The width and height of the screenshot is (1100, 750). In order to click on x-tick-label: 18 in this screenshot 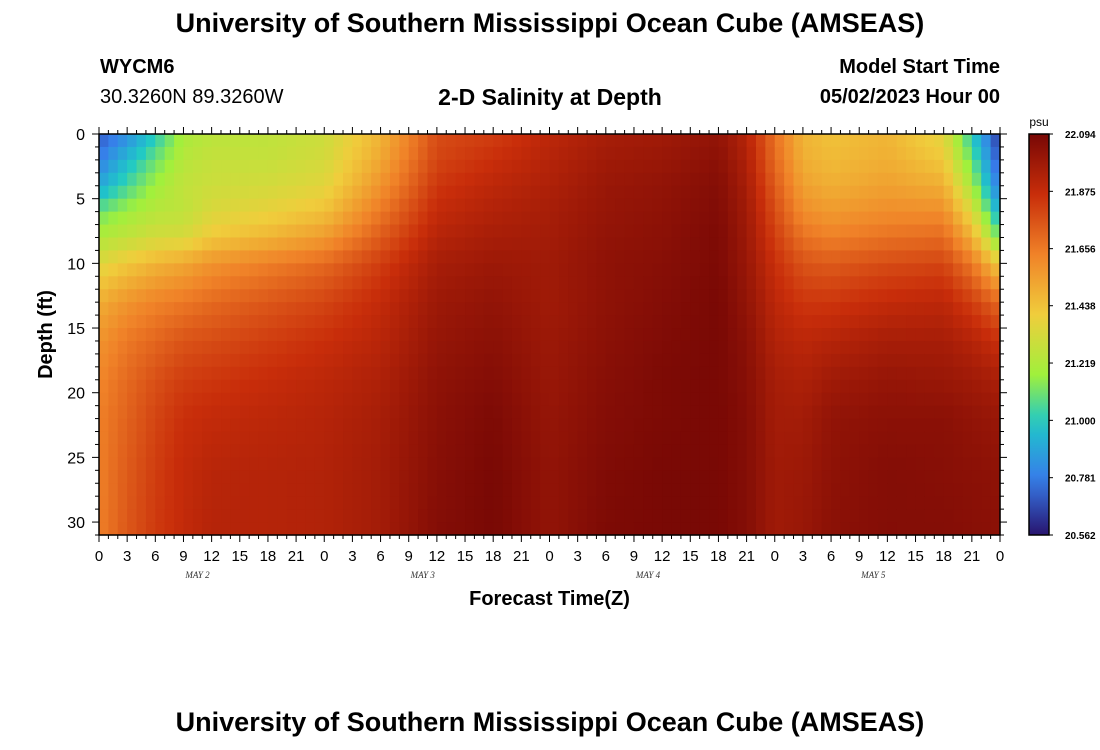, I will do `click(493, 556)`.